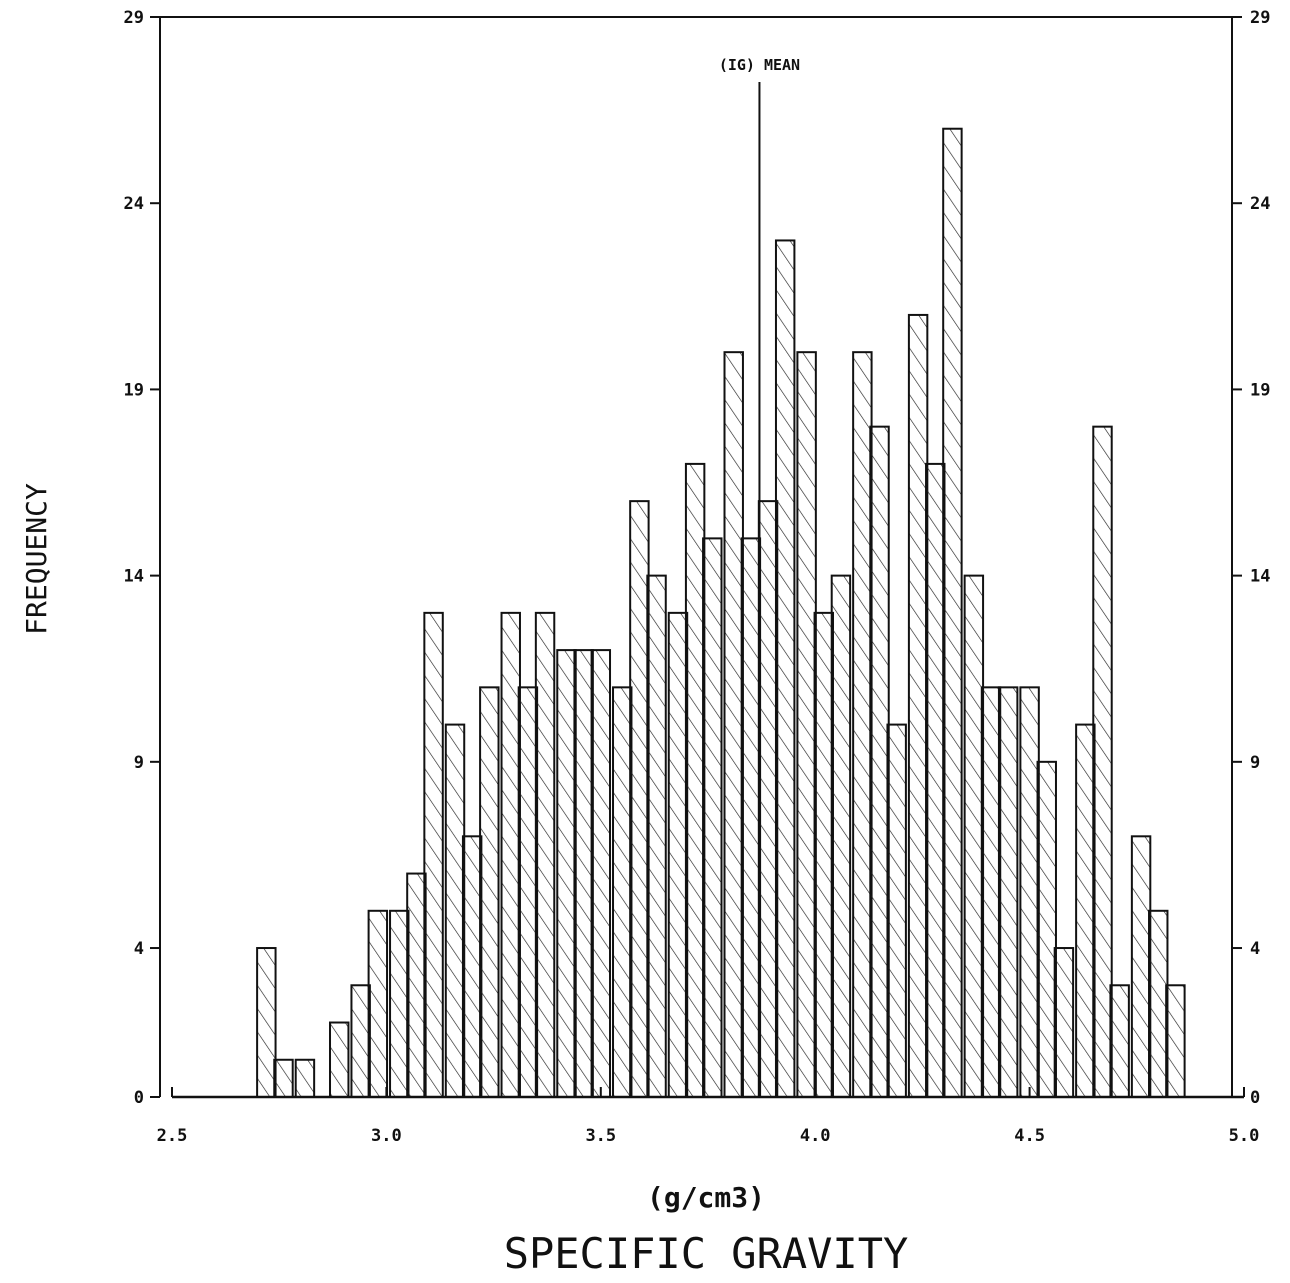 Image resolution: width=1290 pixels, height=1283 pixels. Describe the element at coordinates (1244, 1136) in the screenshot. I see `x-tick-label: 5.0` at that location.